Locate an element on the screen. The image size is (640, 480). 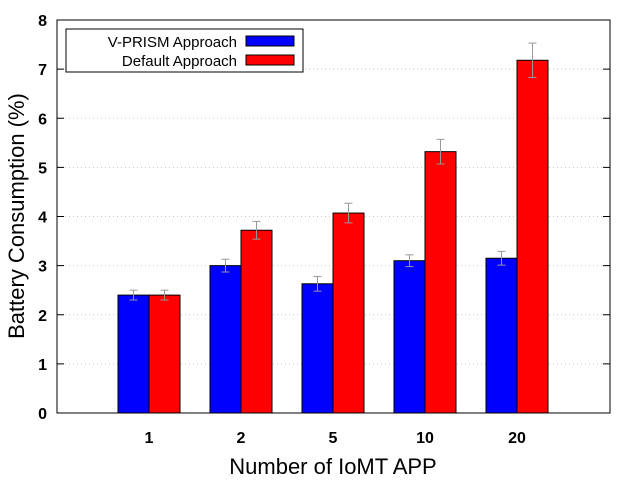
legend: V-PRISM Approach Default Approach is located at coordinates (184, 50).